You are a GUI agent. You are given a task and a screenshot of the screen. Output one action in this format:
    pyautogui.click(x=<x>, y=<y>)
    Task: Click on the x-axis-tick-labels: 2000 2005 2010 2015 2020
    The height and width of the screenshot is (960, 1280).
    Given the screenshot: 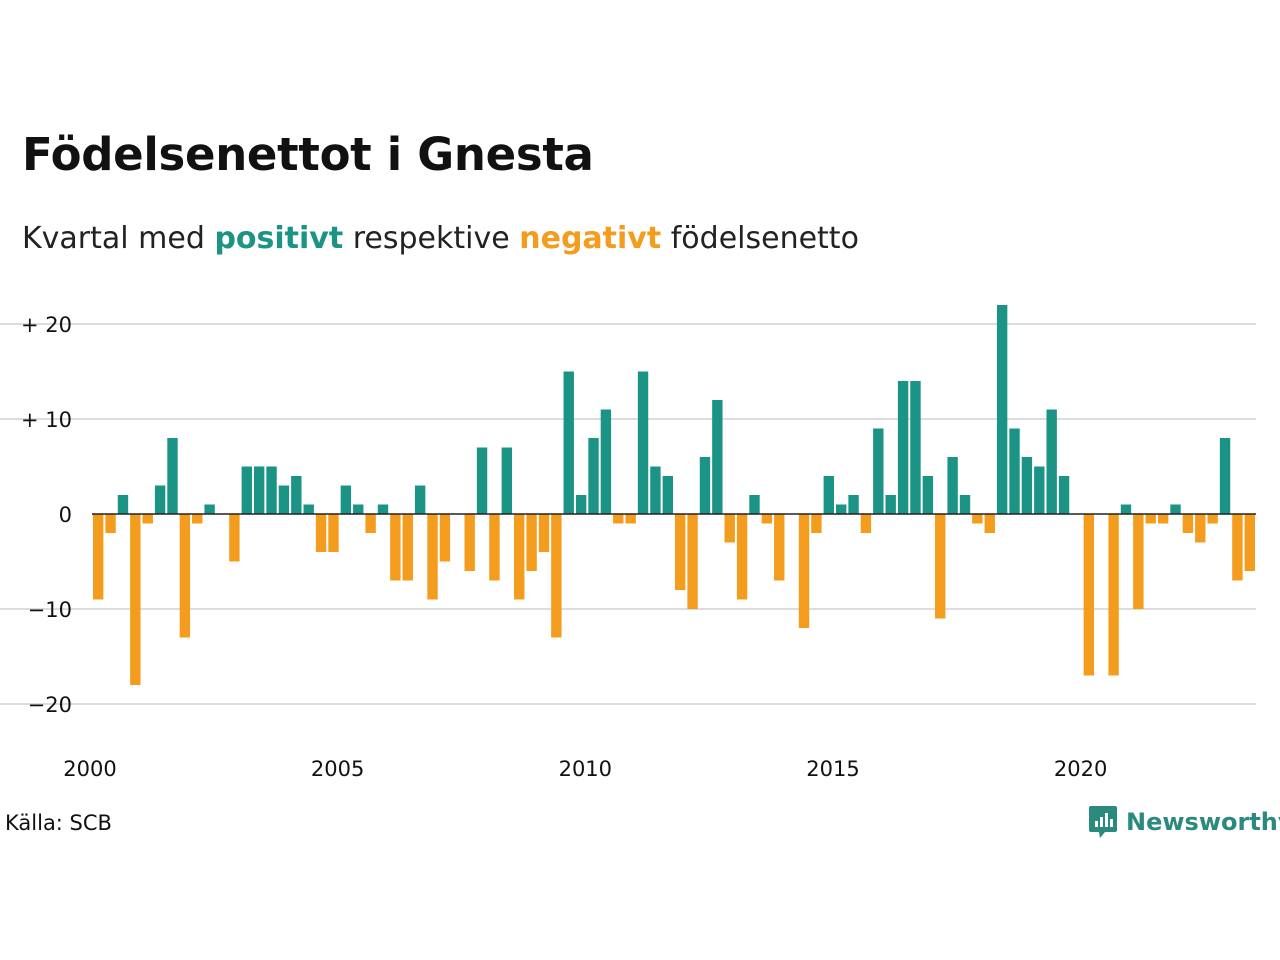 What is the action you would take?
    pyautogui.click(x=585, y=769)
    